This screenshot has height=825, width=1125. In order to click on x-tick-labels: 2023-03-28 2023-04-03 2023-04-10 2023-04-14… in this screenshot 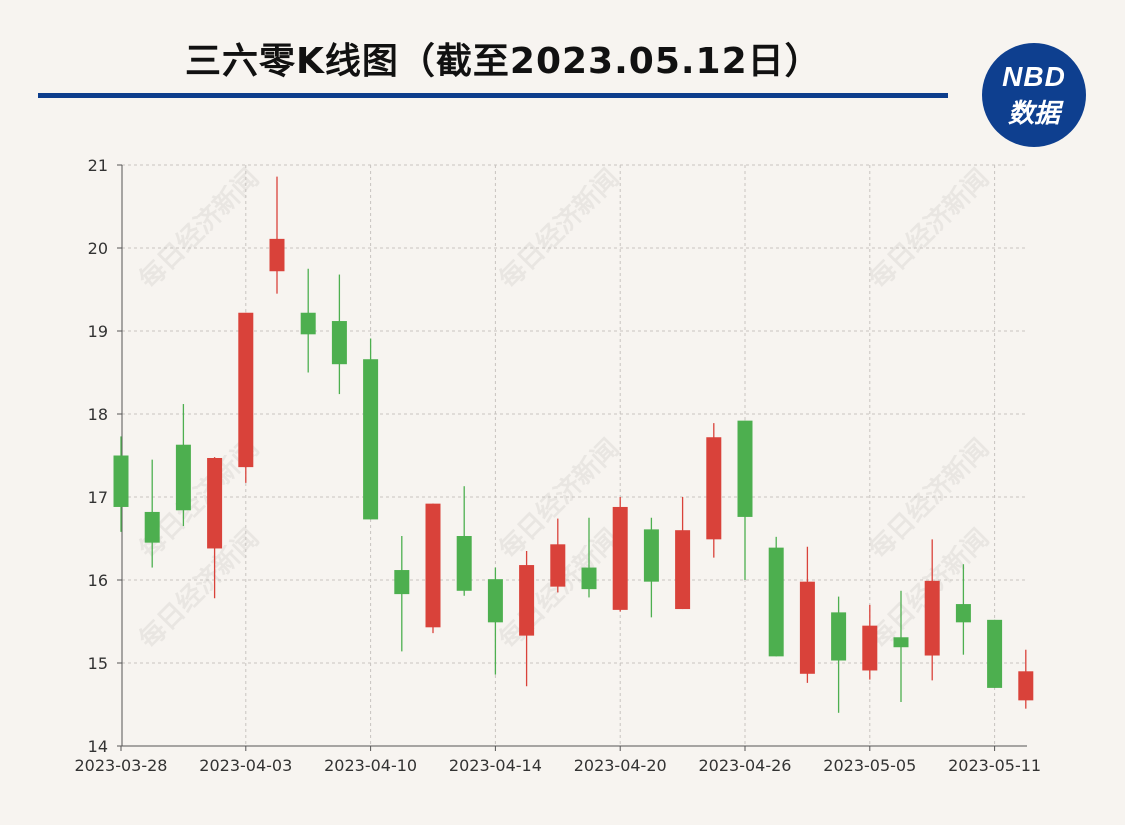, I will do `click(558, 765)`.